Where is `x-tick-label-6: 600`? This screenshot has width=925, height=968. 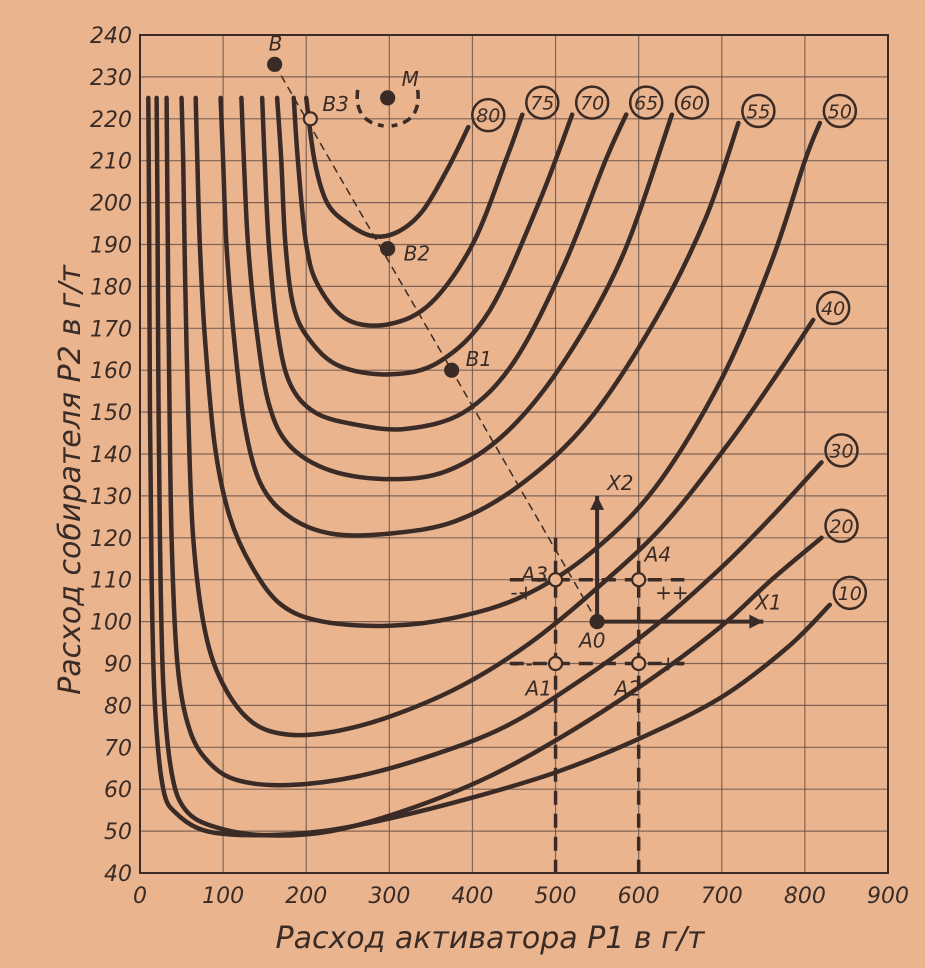 x-tick-label-6: 600 is located at coordinates (639, 896).